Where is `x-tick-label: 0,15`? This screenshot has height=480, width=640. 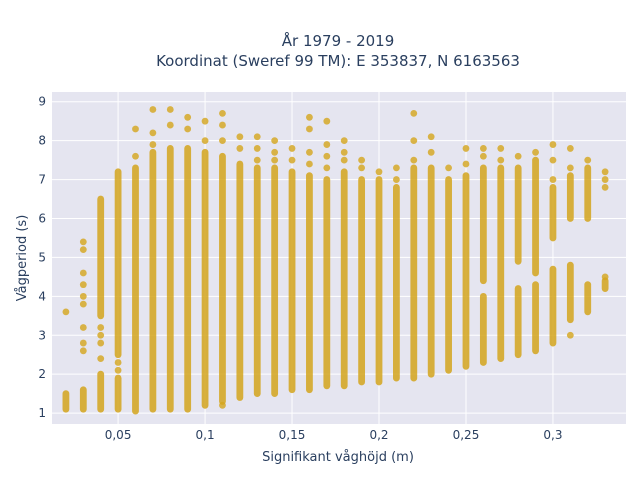 x-tick-label: 0,15 is located at coordinates (292, 435).